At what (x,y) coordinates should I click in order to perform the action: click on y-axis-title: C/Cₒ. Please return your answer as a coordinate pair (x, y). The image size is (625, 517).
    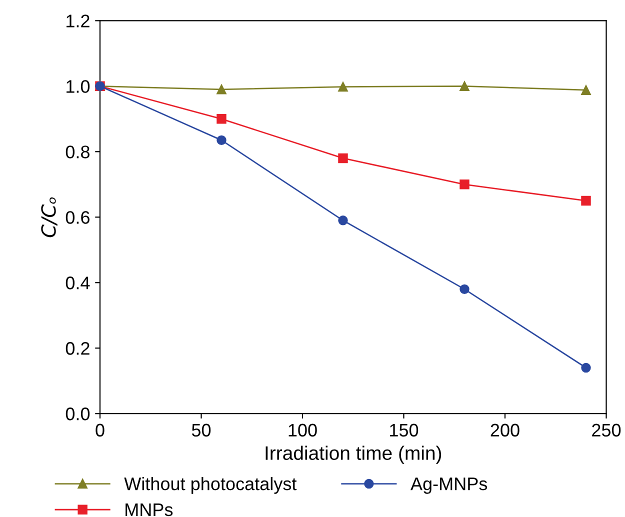
    Looking at the image, I should click on (49, 217).